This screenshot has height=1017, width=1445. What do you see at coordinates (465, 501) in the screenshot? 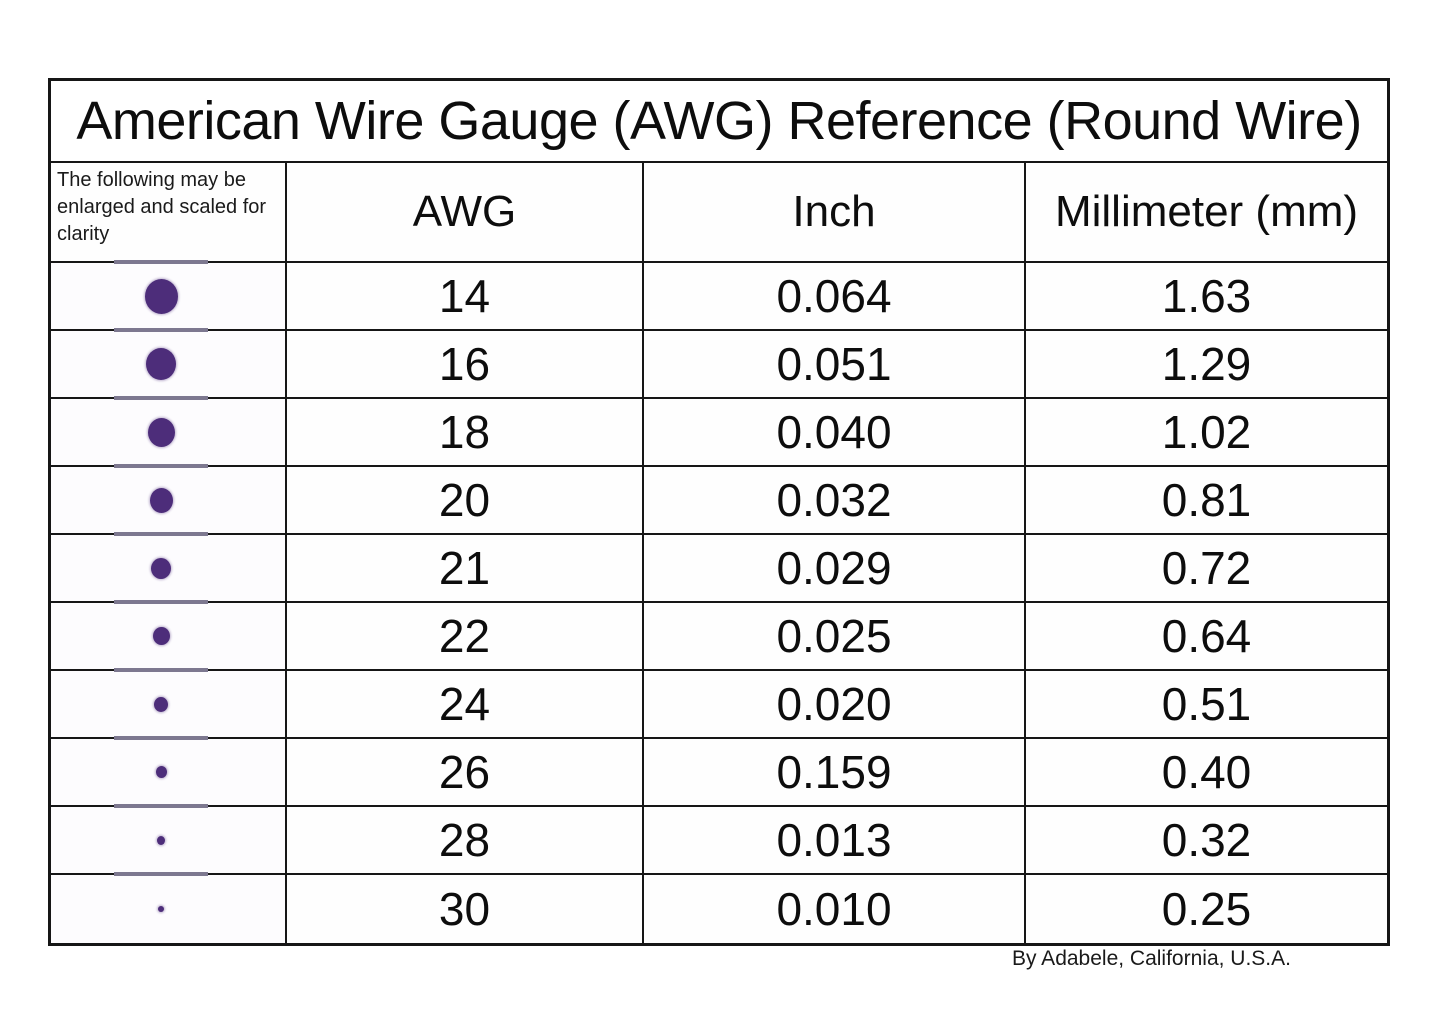
I see `awg-value: 20` at bounding box center [465, 501].